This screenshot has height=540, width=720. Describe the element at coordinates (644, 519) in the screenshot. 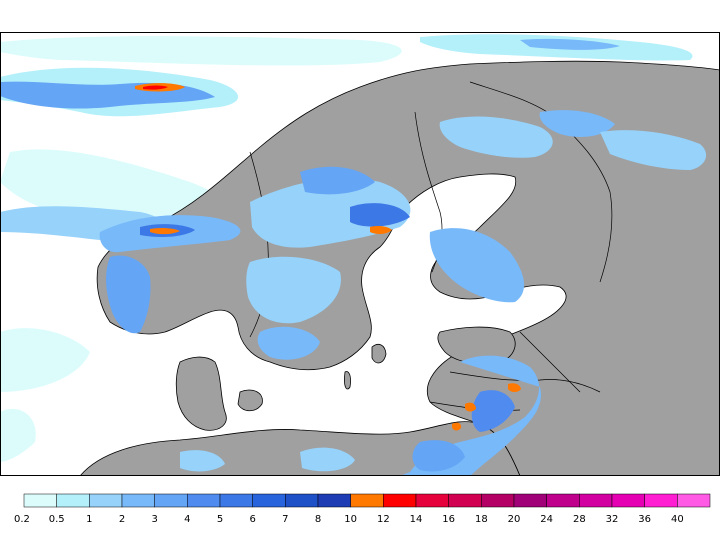

I see `legend-tick-label: 36` at that location.